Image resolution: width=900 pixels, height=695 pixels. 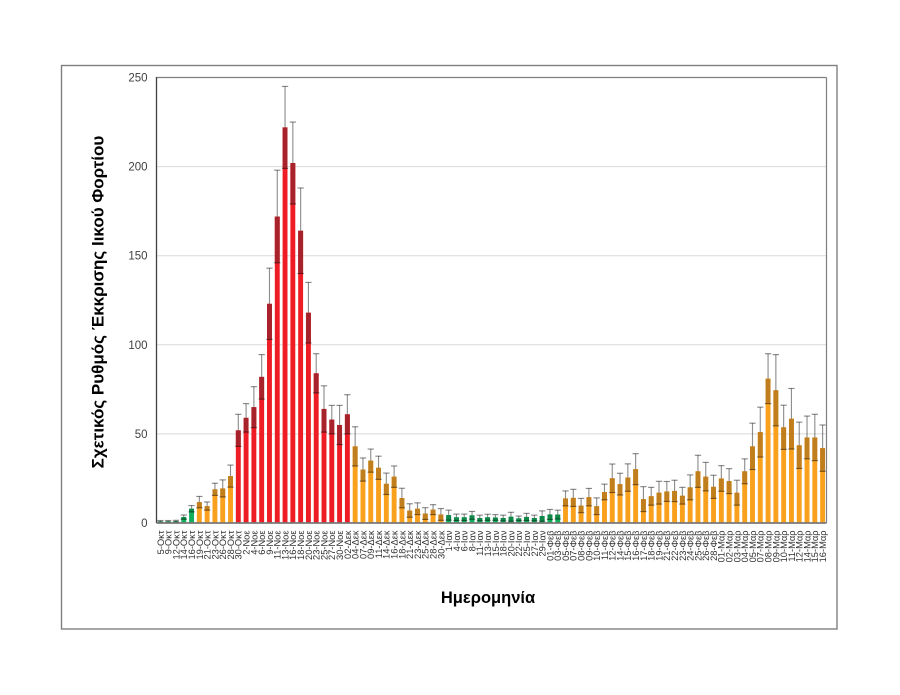 I want to click on svg-text: 24-Φεβ, so click(x=691, y=546).